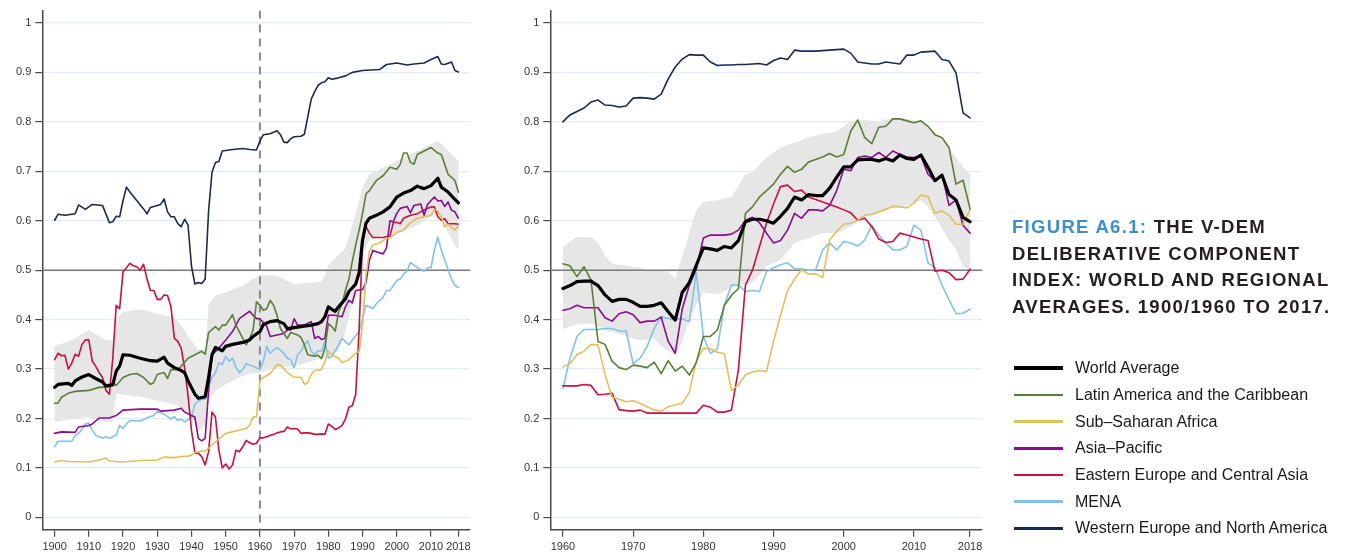 The height and width of the screenshot is (559, 1348). Describe the element at coordinates (1127, 368) in the screenshot. I see `legend-label: World Average` at that location.